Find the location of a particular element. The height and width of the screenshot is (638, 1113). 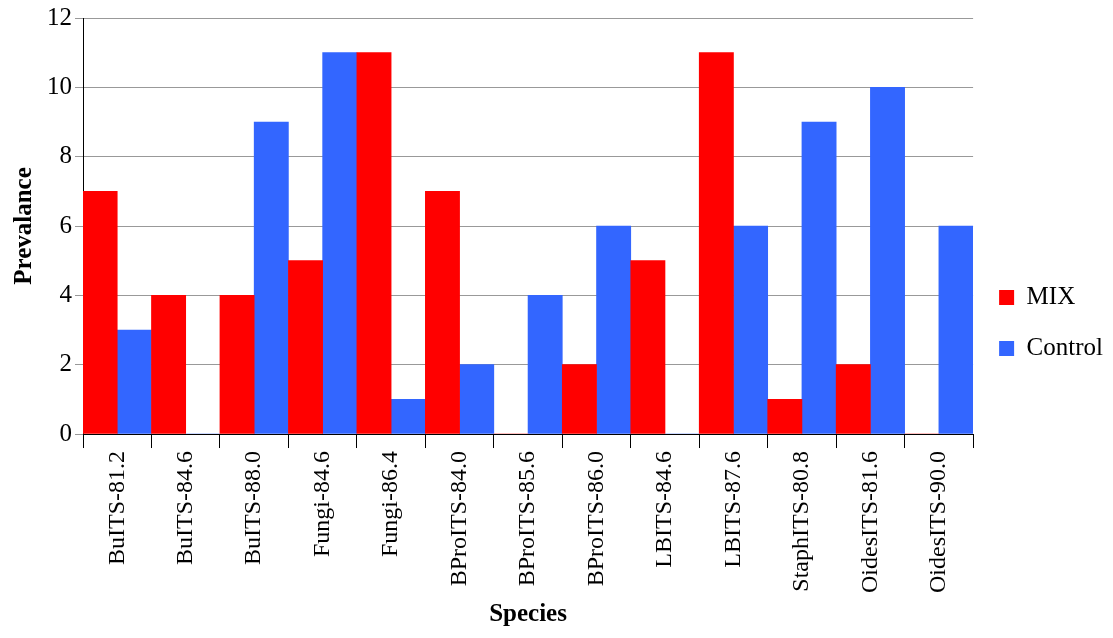

x-tick-label: Fungi-84.6 is located at coordinates (320, 504).